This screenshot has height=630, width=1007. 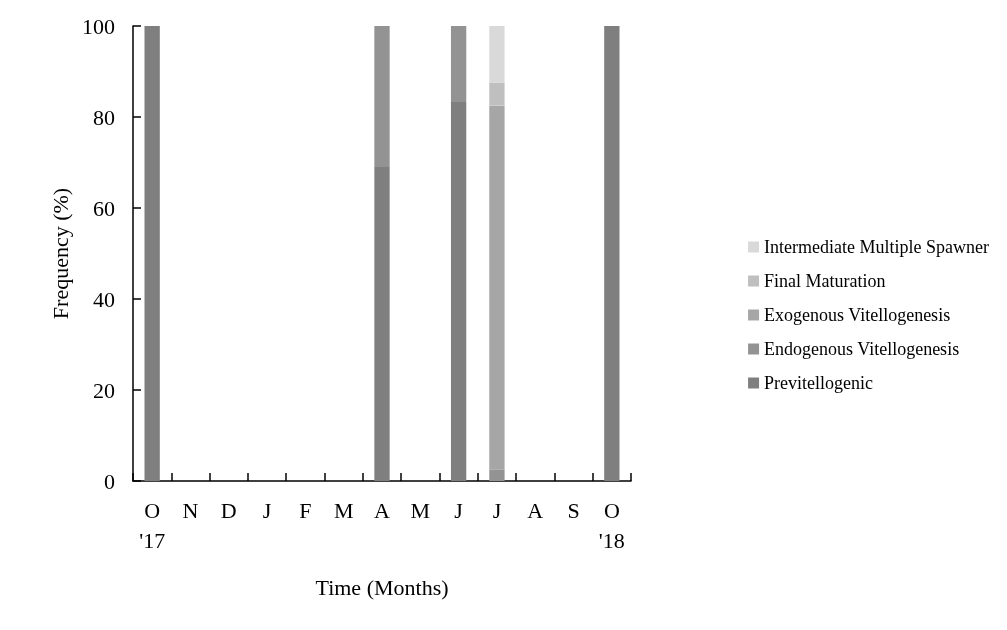 I want to click on x-tick-label: D, so click(x=228, y=510).